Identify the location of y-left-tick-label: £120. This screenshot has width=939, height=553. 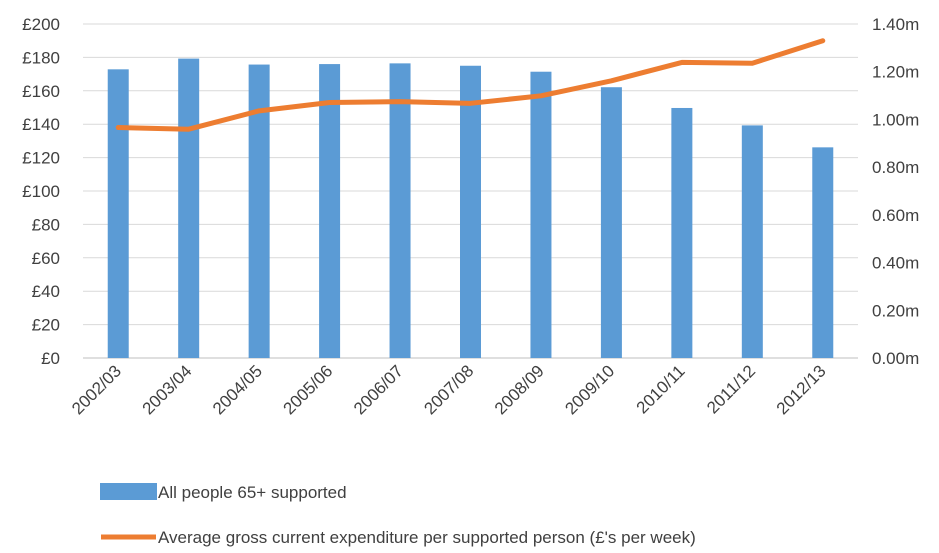
(41, 158).